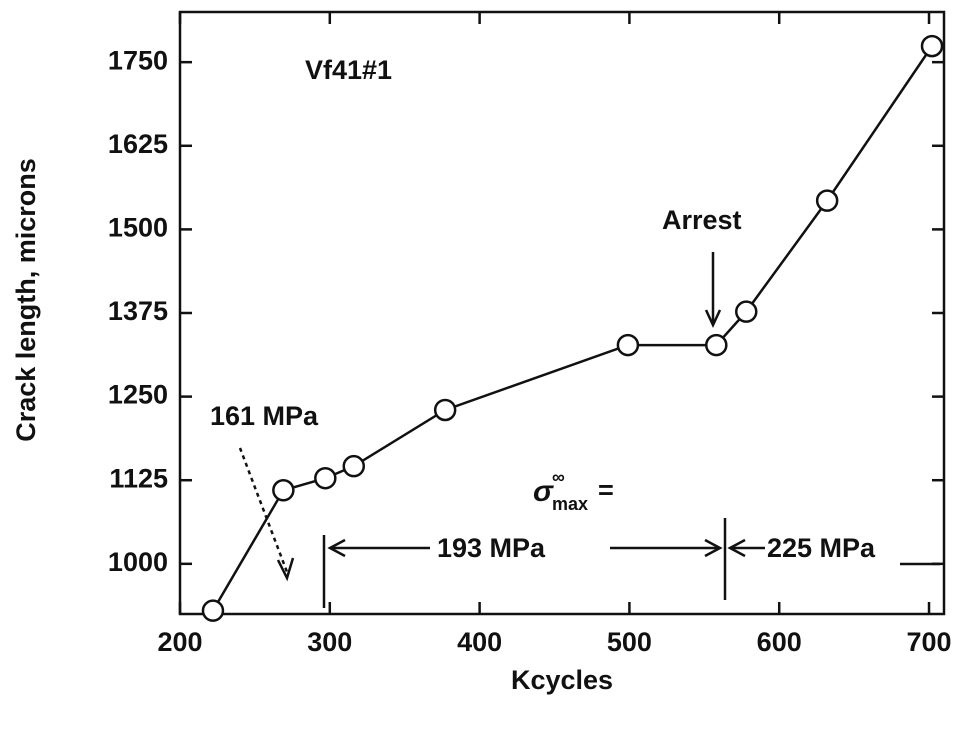 The image size is (961, 731). What do you see at coordinates (928, 642) in the screenshot?
I see `x-tick-label: 700` at bounding box center [928, 642].